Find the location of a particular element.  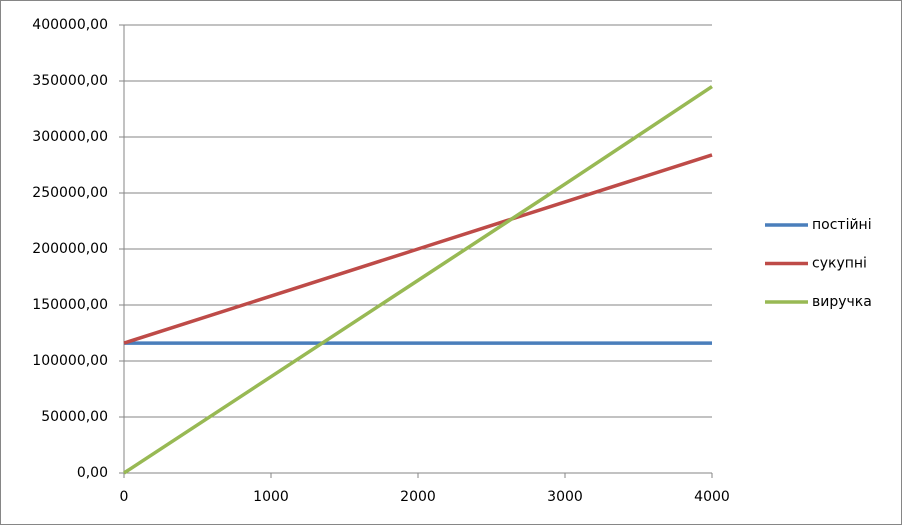

x-tick-label: 3000 is located at coordinates (565, 497).